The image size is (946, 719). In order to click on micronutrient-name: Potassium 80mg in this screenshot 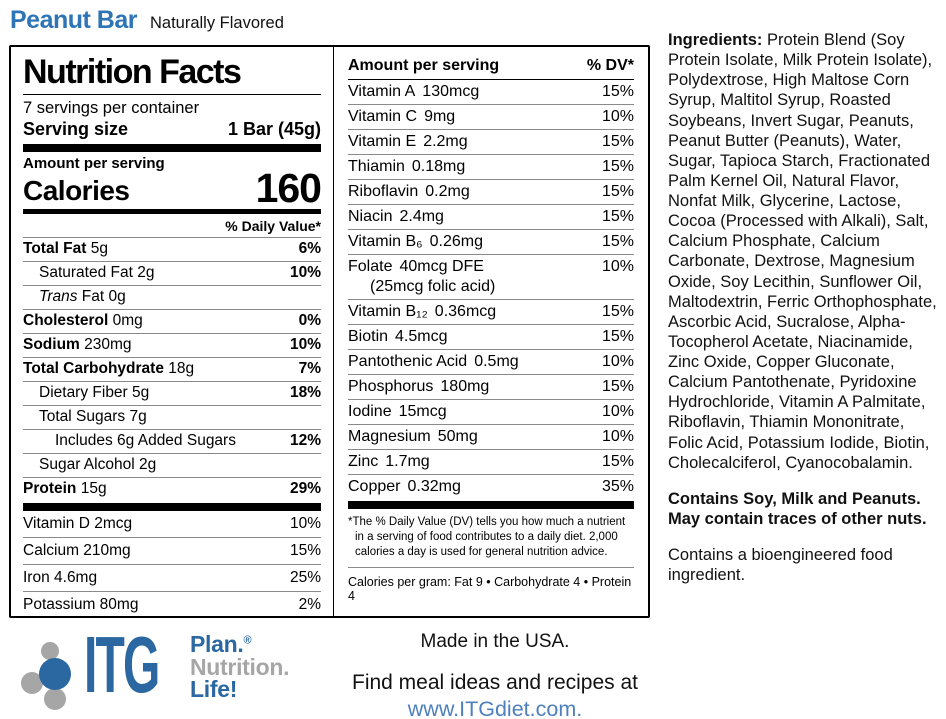, I will do `click(81, 604)`.